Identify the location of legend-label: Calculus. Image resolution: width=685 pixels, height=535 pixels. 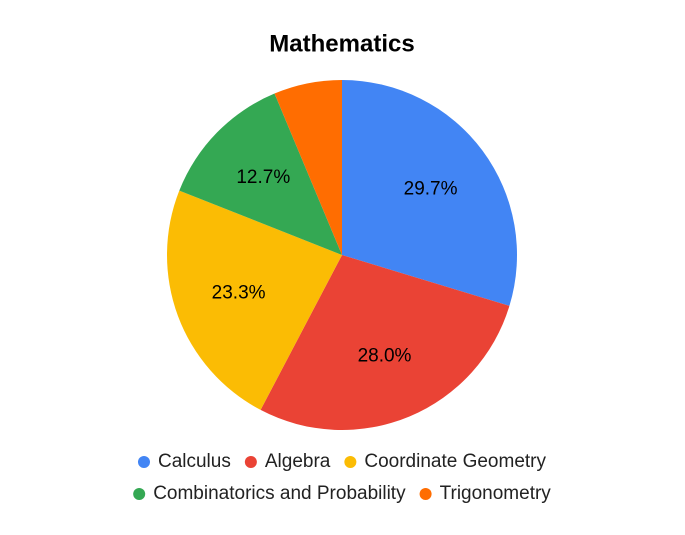
(194, 461).